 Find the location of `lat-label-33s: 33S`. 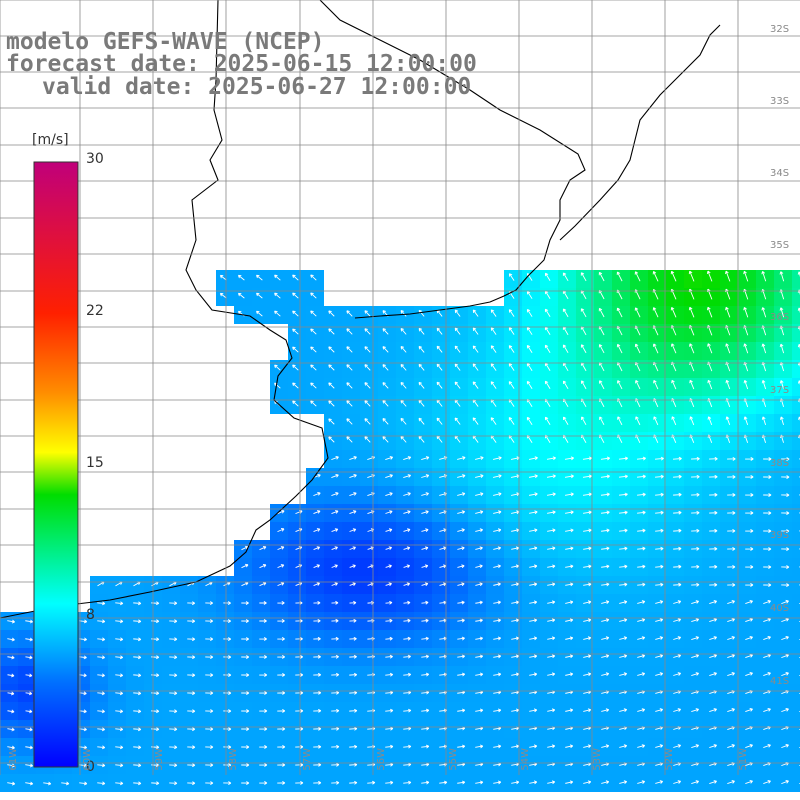

lat-label-33s: 33S is located at coordinates (780, 101).